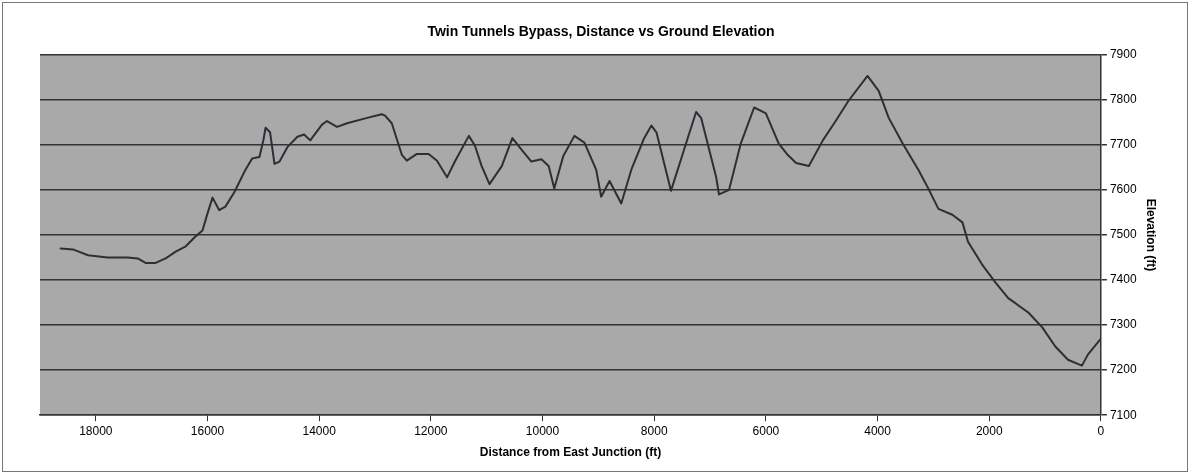 This screenshot has width=1192, height=476. What do you see at coordinates (1123, 99) in the screenshot?
I see `y-tick-label: 7800` at bounding box center [1123, 99].